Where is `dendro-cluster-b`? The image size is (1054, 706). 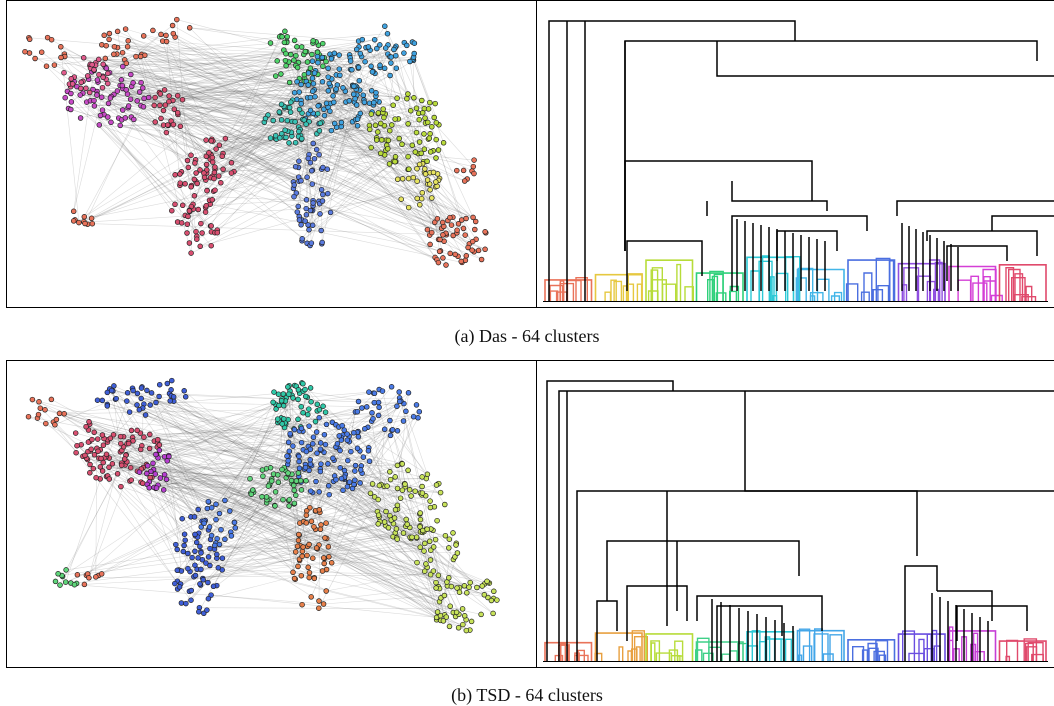 dendro-cluster-b is located at coordinates (1022, 650).